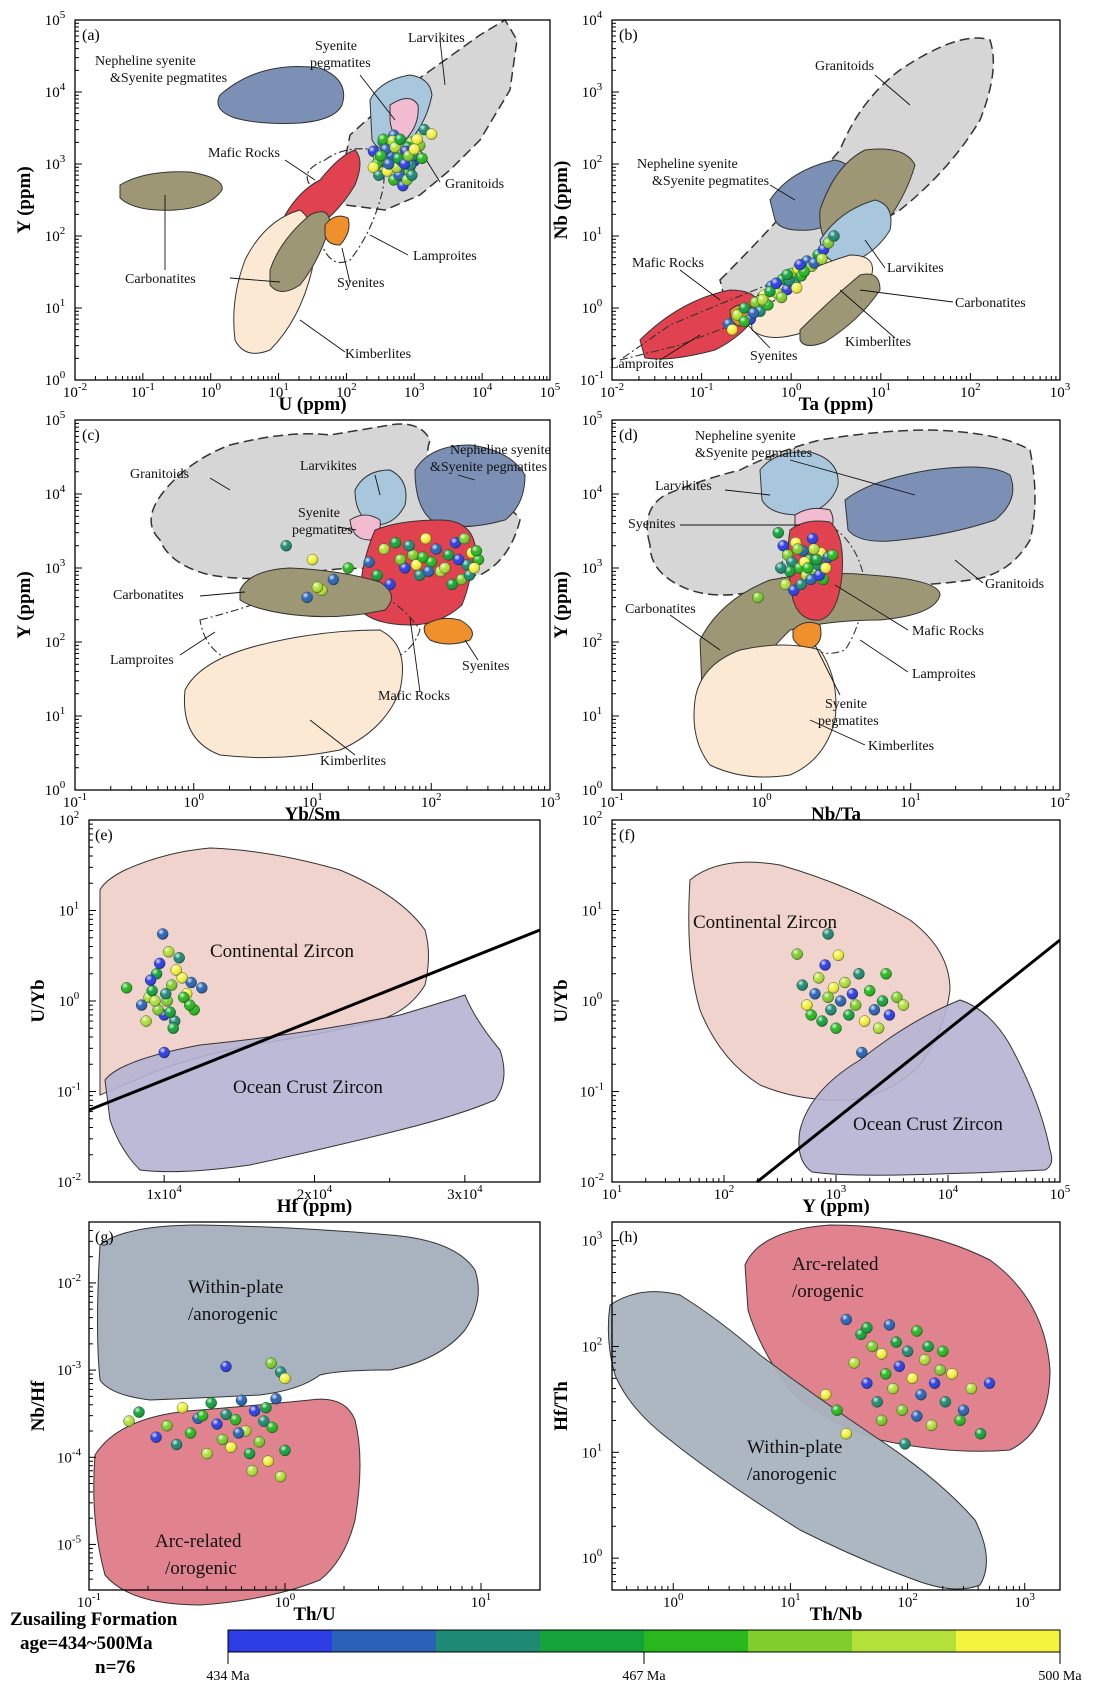  Describe the element at coordinates (474, 184) in the screenshot. I see `label-granitoids: Granitoids` at that location.